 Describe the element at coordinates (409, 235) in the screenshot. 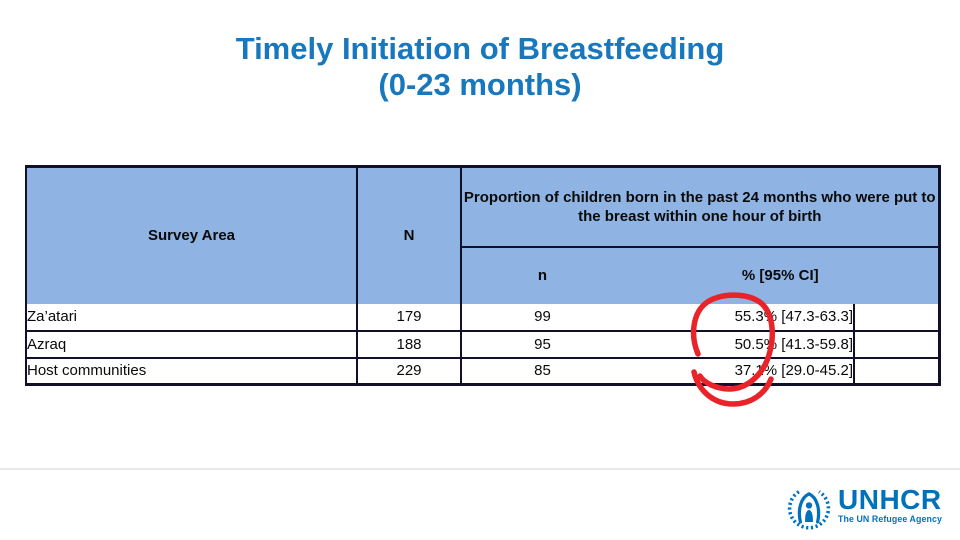

I see `header-N: N` at that location.